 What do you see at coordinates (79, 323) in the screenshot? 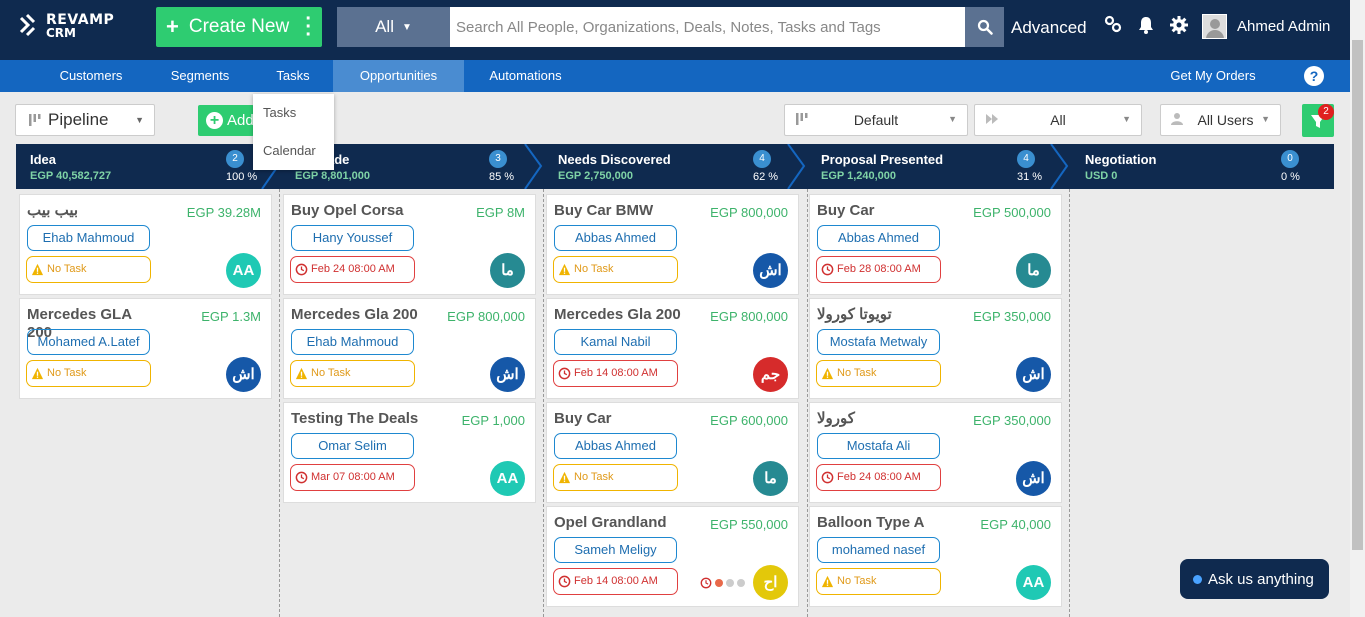
I see `deal-title: Mercedes GLA 200` at bounding box center [79, 323].